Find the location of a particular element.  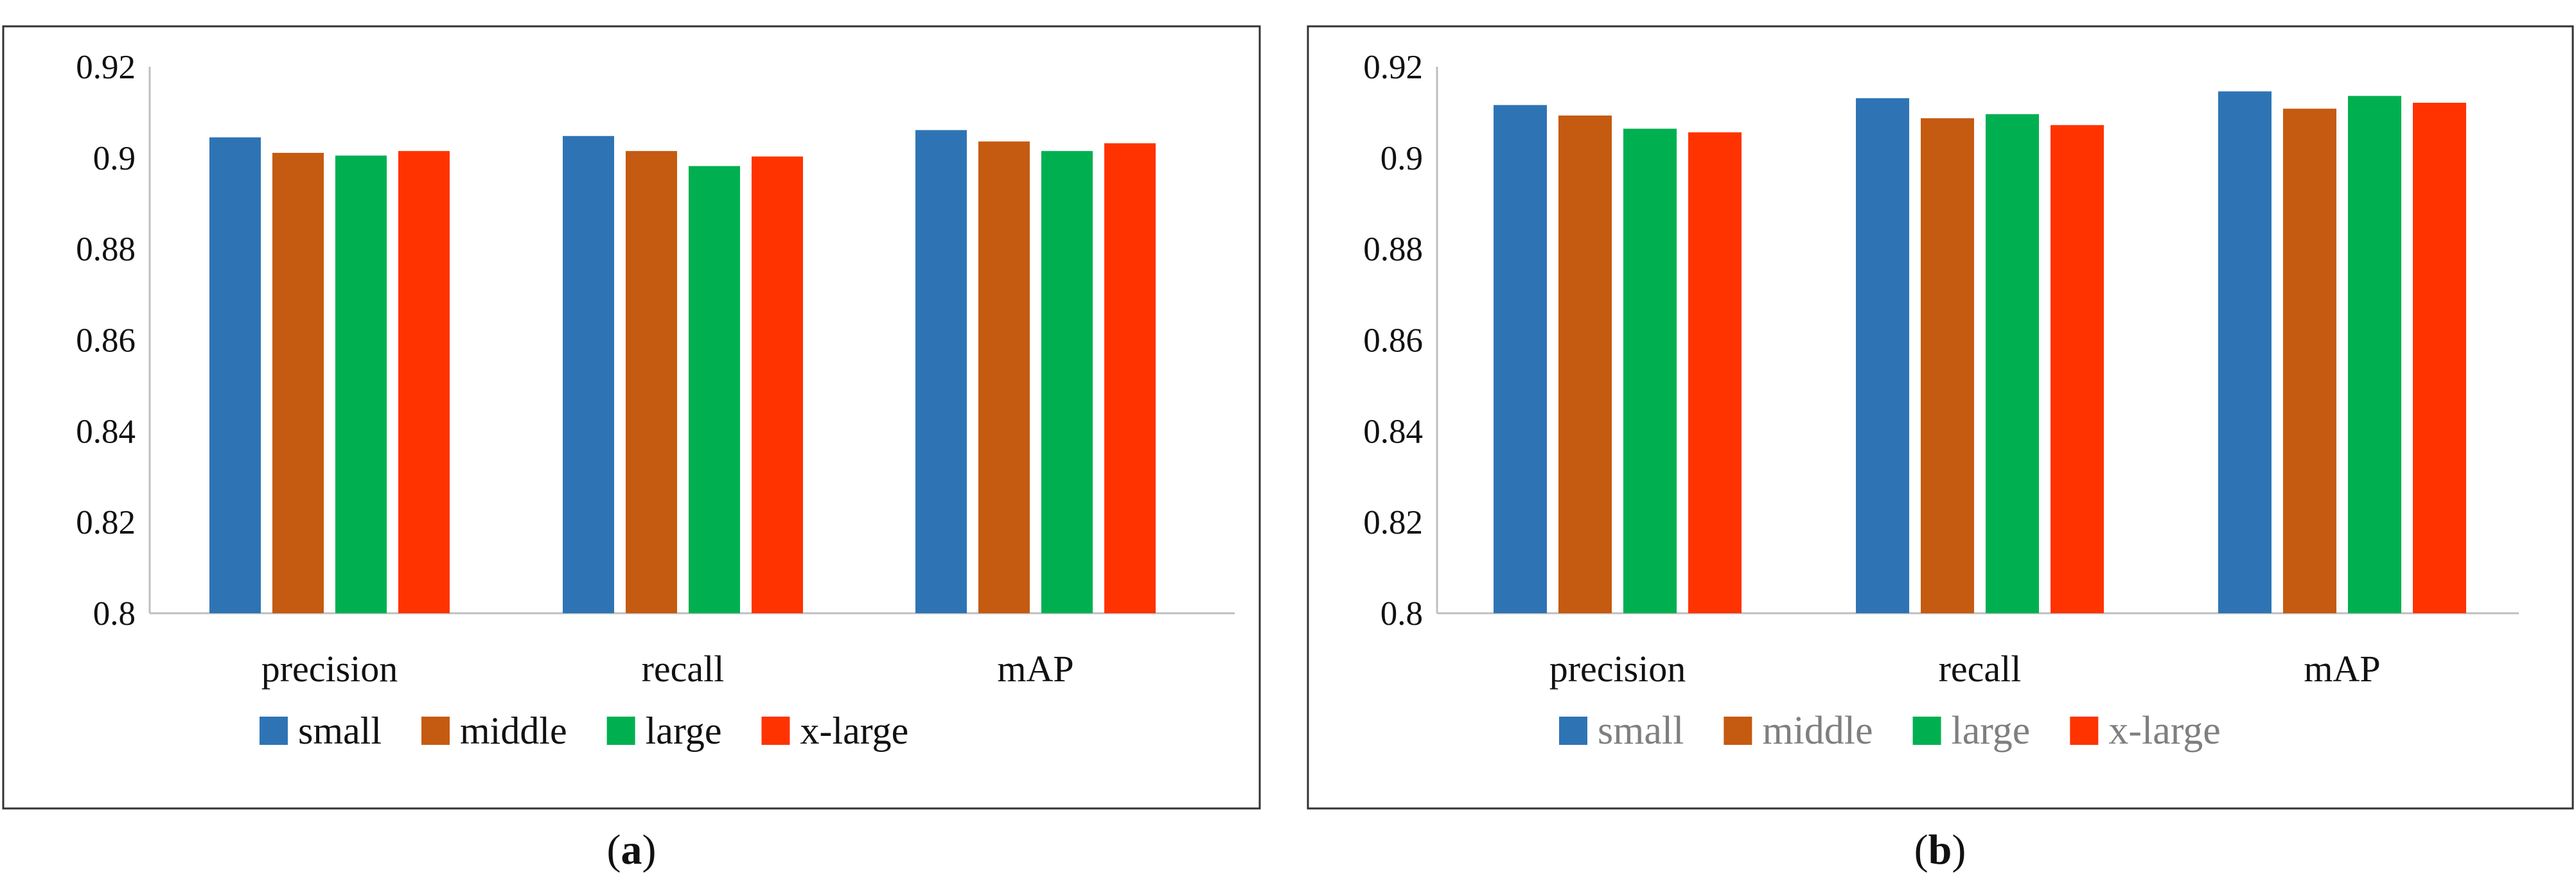

panel-label-letter: a is located at coordinates (631, 850).